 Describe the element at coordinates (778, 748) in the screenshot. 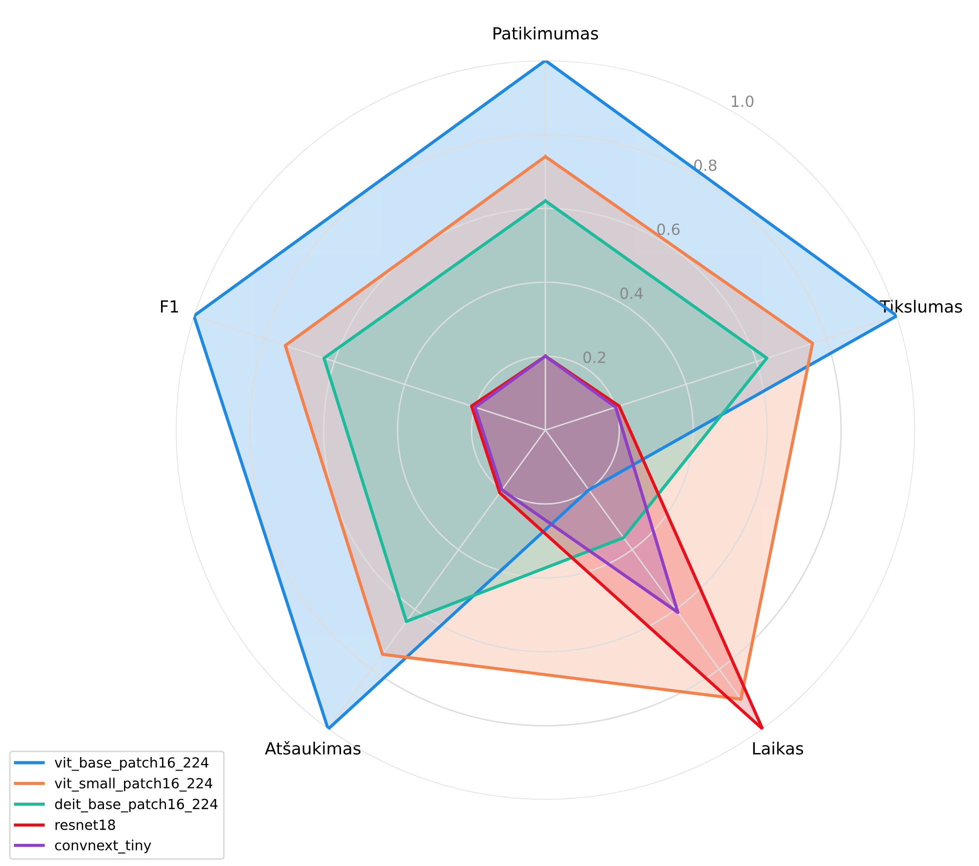

I see `spoke-label: Laikas` at that location.